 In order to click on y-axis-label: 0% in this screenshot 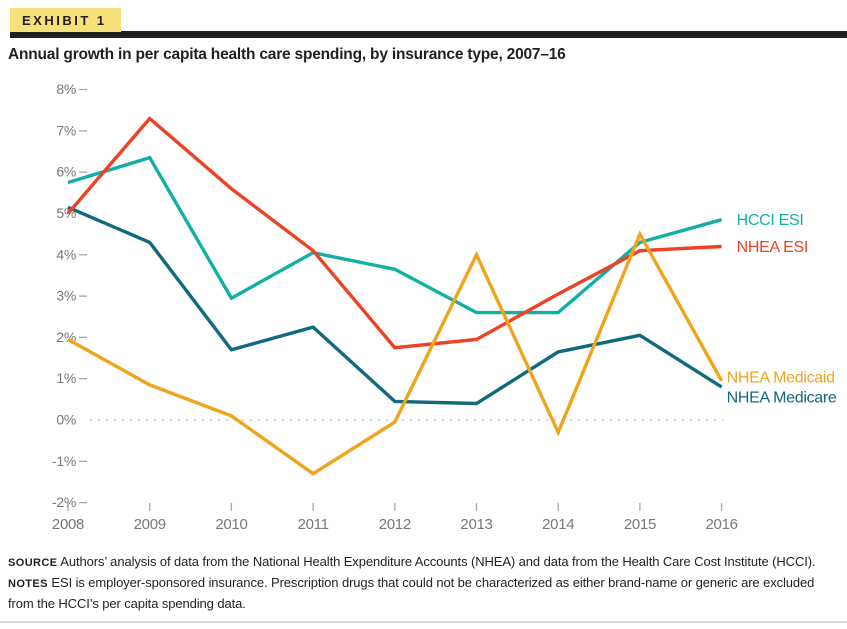, I will do `click(66, 420)`.